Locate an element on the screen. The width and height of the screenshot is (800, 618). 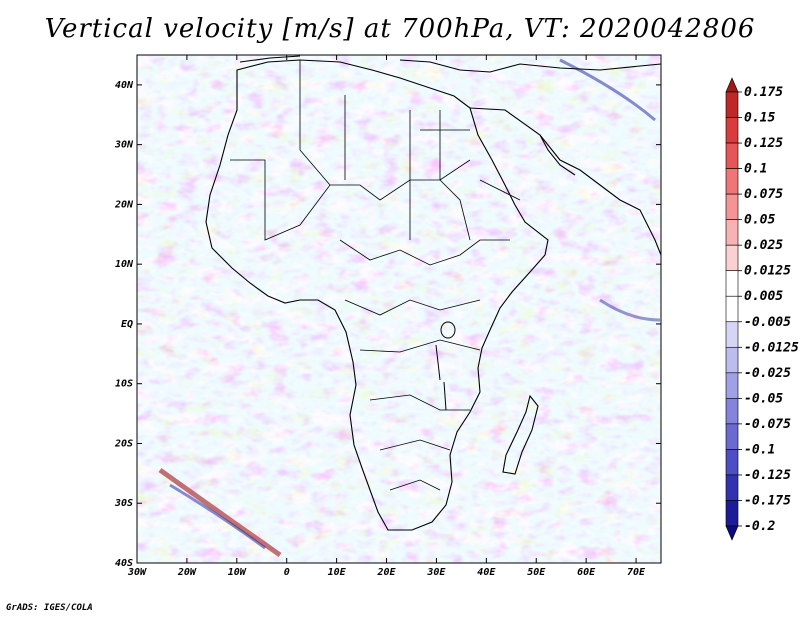
lat-tick-label: 40N is located at coordinates (124, 85).